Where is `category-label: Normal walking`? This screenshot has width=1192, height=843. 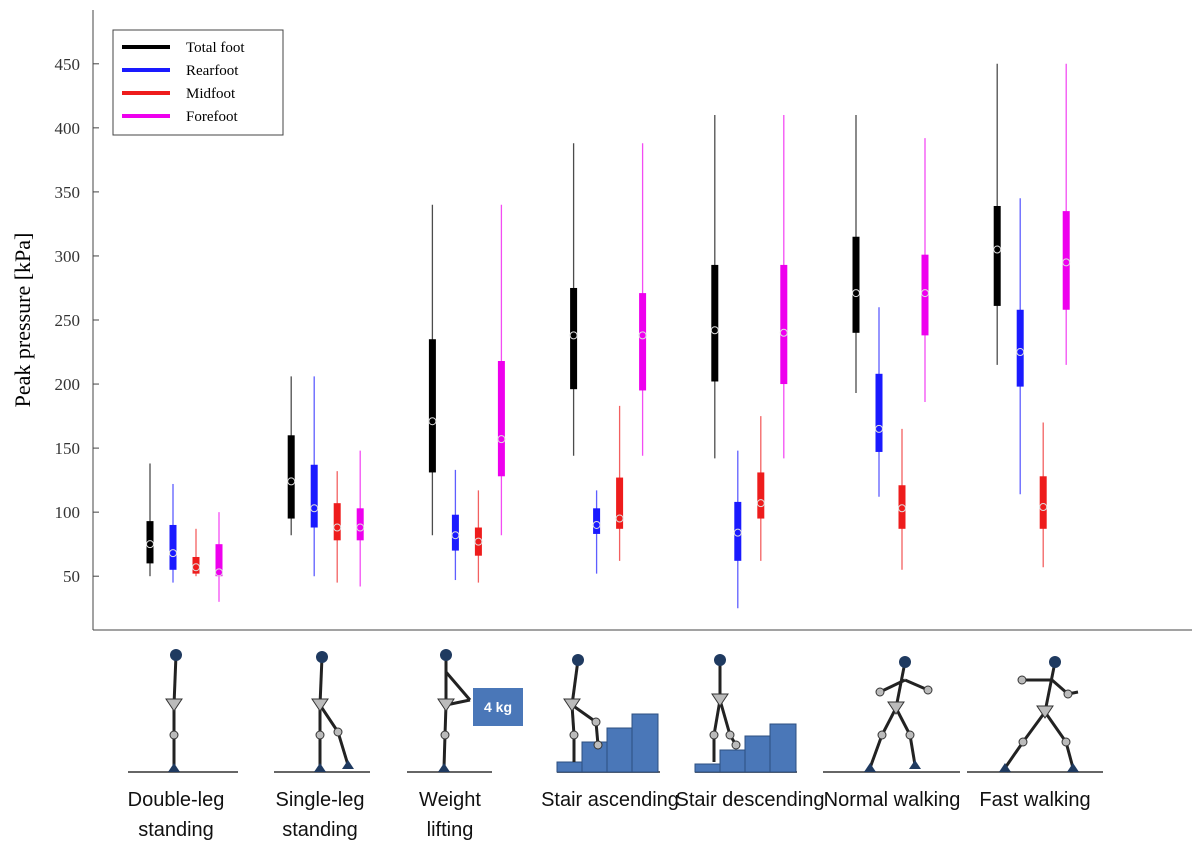 category-label: Normal walking is located at coordinates (892, 800).